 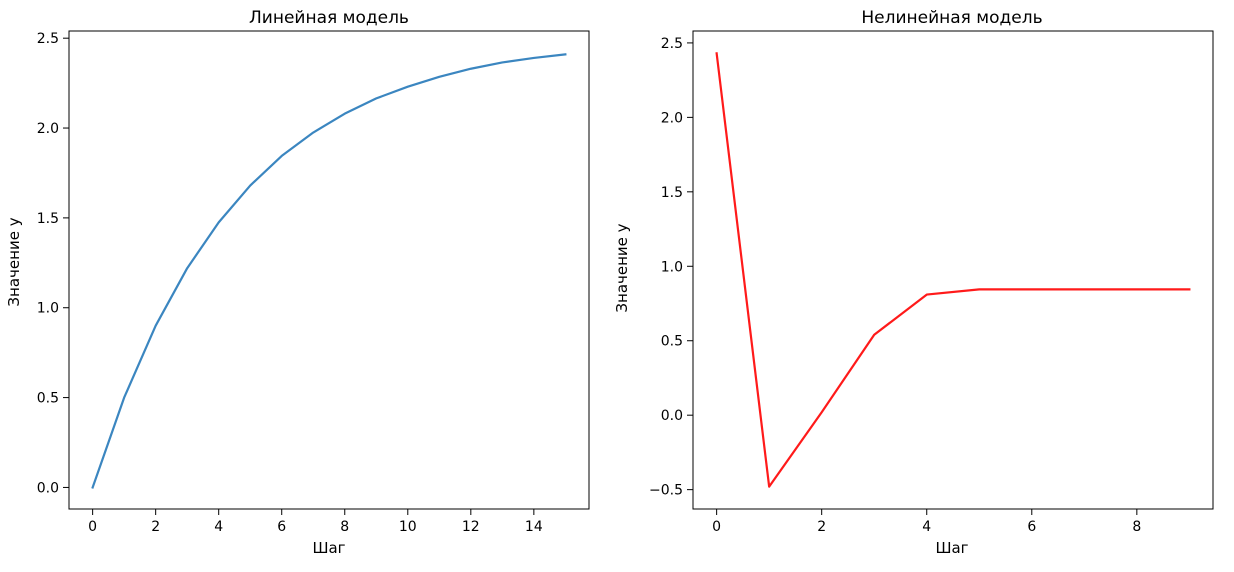 I want to click on x-tick-label: 10, so click(x=408, y=527).